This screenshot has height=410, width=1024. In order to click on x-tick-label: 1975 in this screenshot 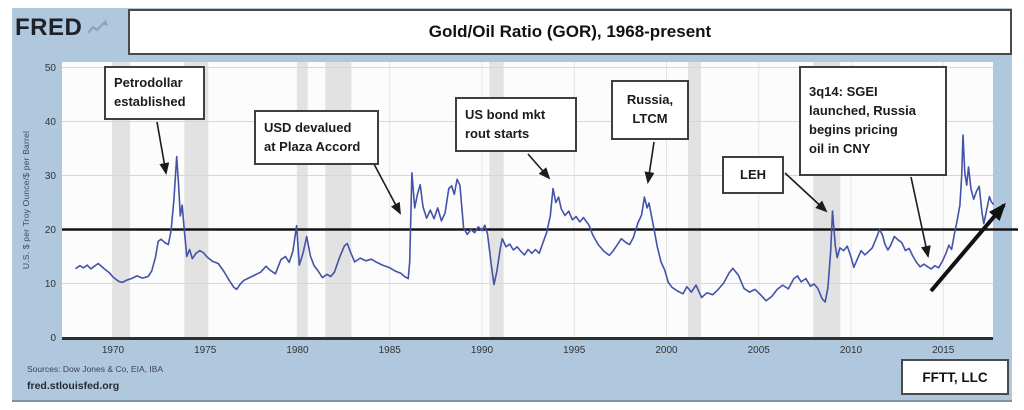, I will do `click(205, 350)`.